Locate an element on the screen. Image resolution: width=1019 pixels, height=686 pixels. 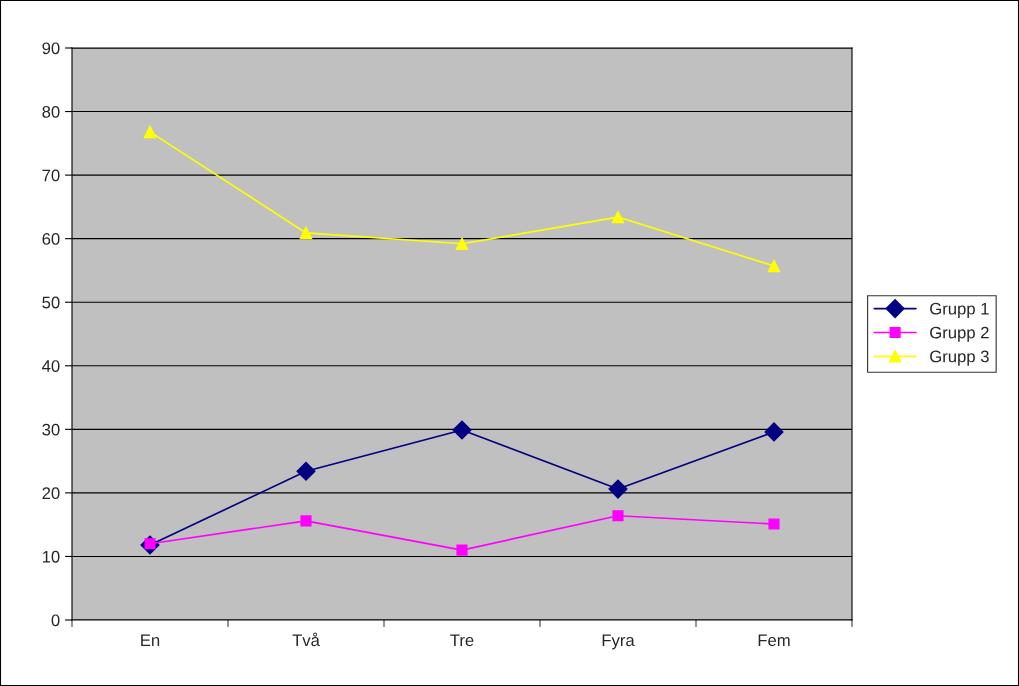
y-tick-label: 40 is located at coordinates (51, 366).